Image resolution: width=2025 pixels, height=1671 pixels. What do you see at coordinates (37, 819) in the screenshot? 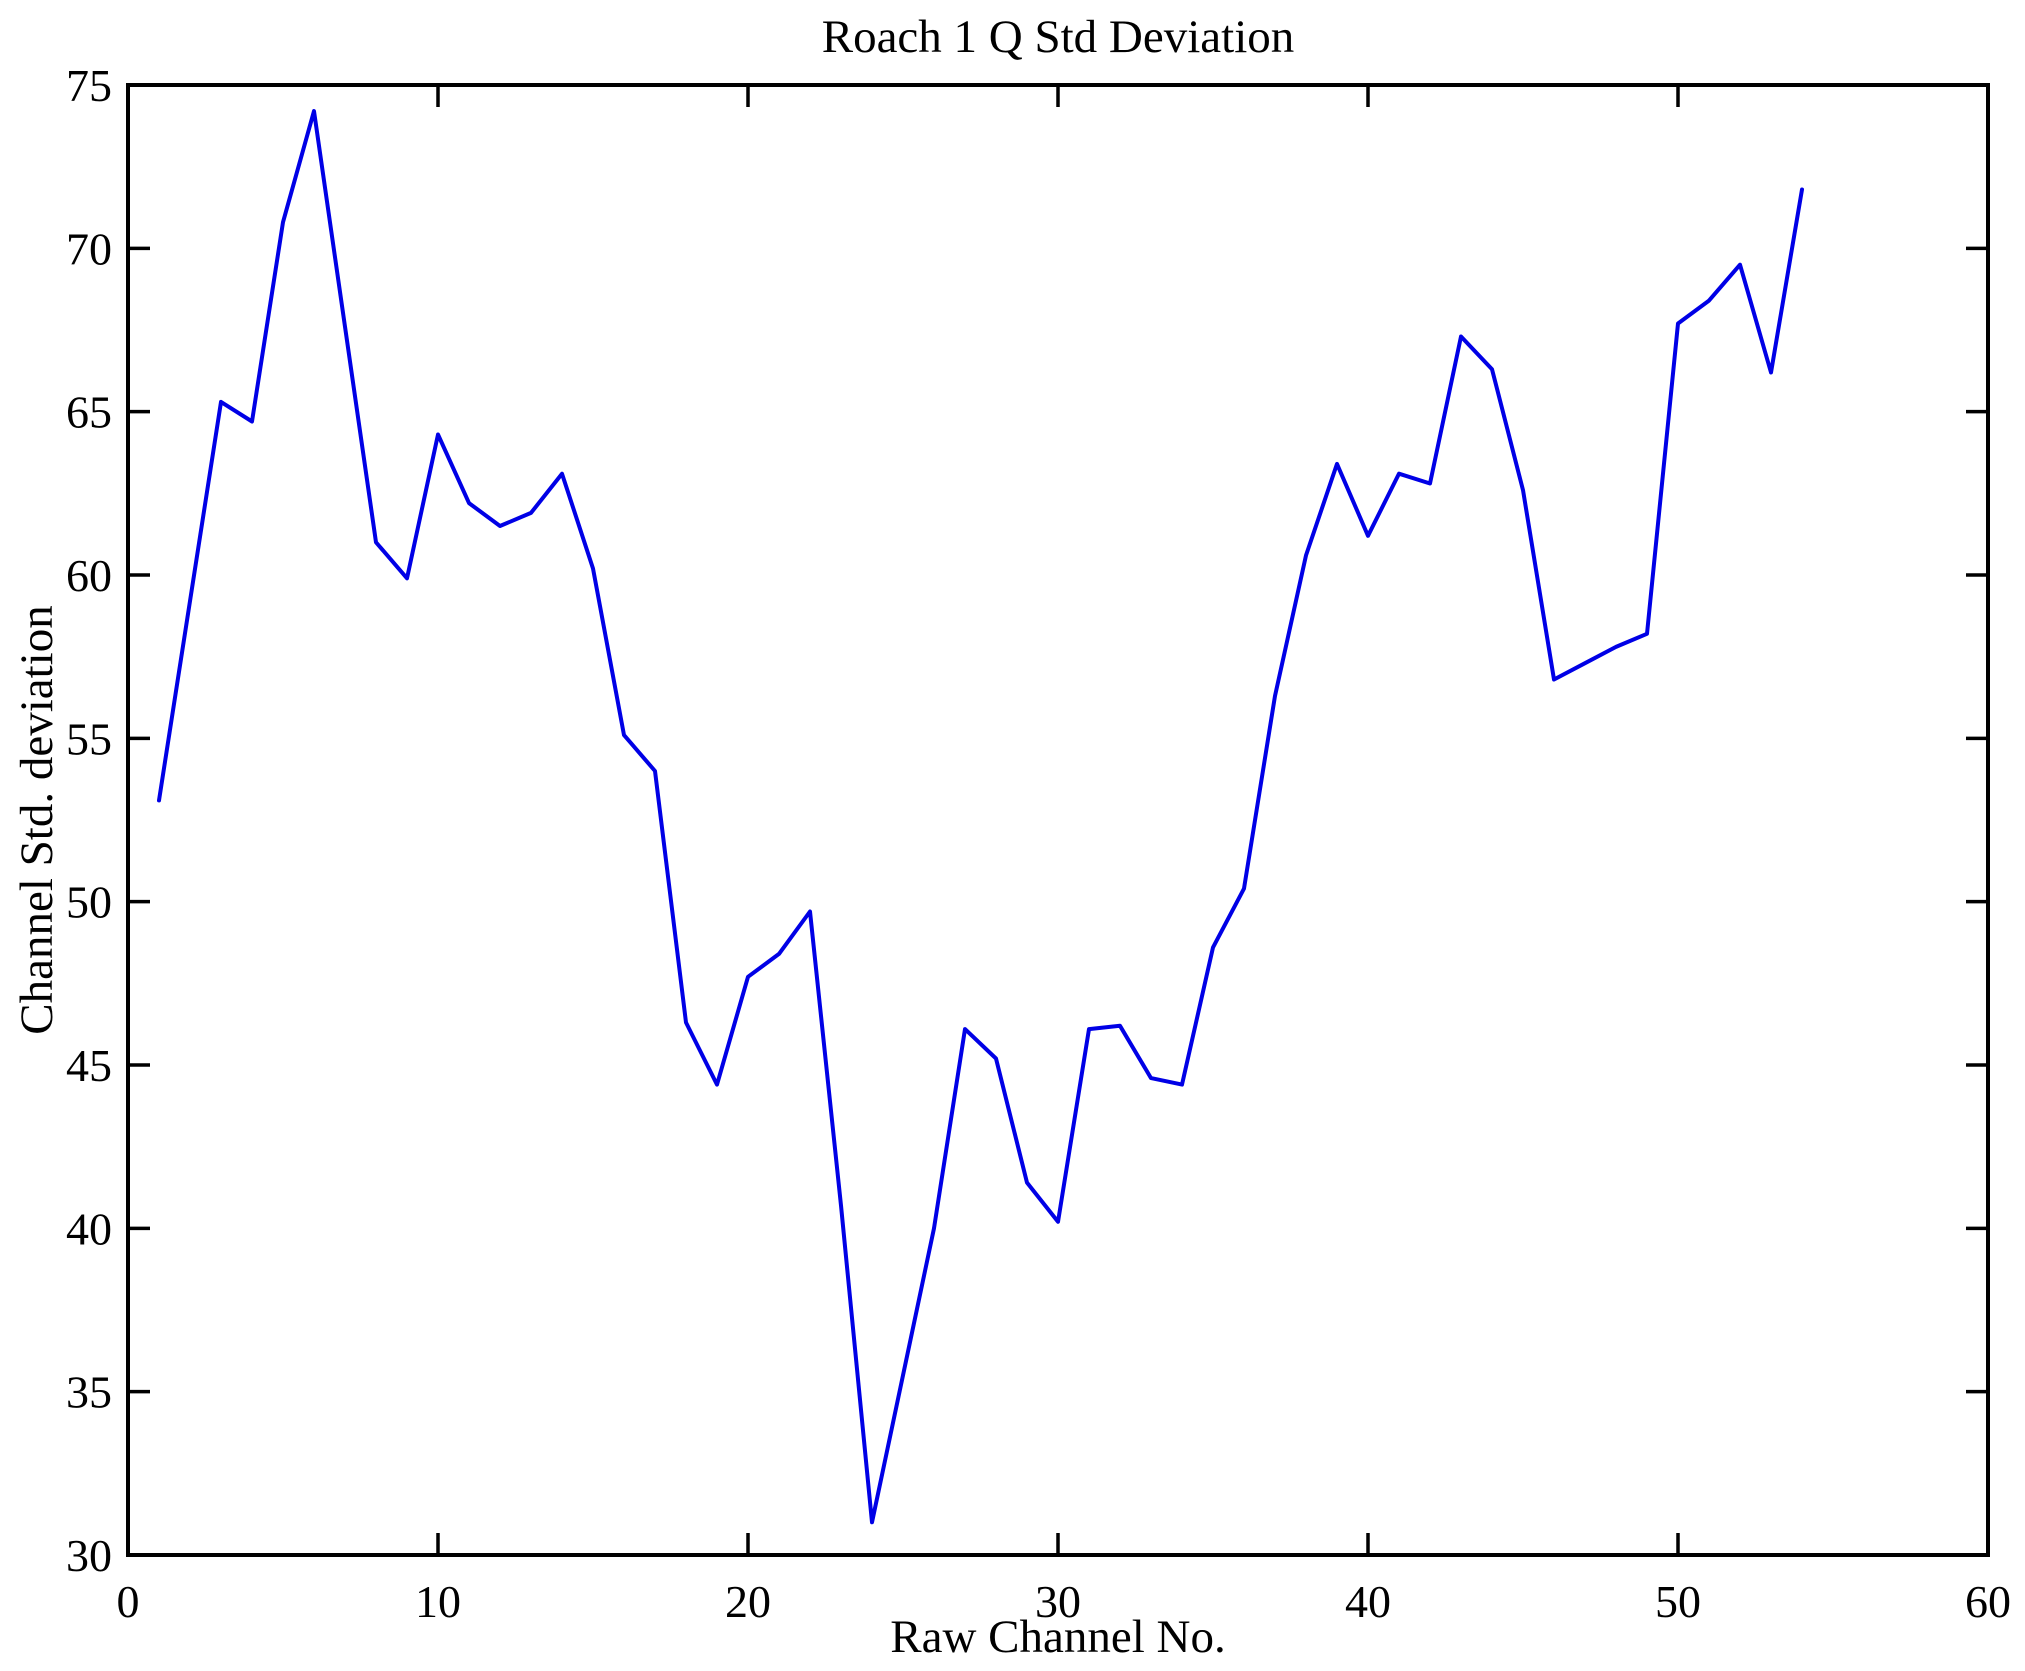
I see `y-axis-label: Channel Std. deviation` at bounding box center [37, 819].